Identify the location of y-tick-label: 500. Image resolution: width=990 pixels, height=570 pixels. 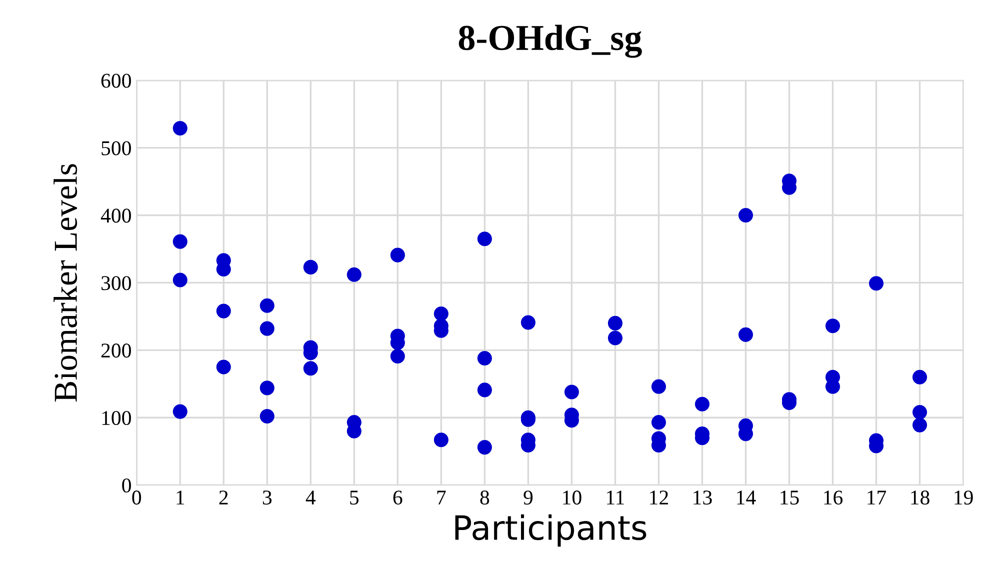
(116, 148).